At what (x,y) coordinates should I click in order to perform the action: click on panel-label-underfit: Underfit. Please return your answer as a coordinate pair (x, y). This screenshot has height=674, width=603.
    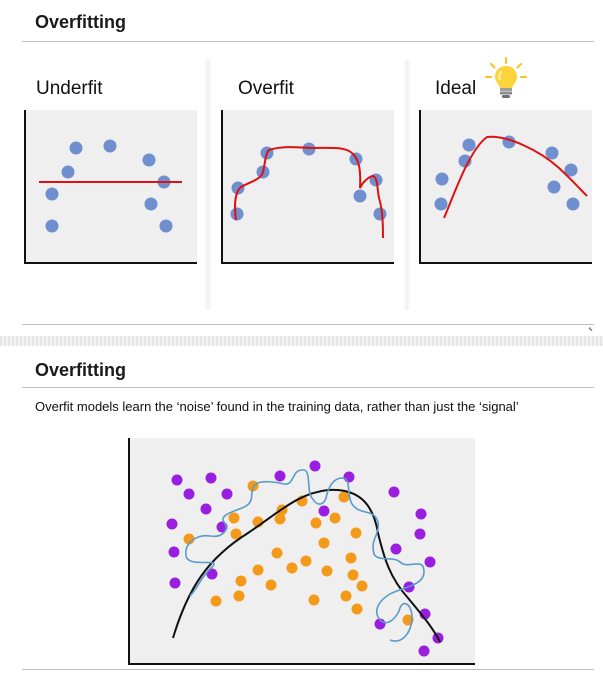
    Looking at the image, I should click on (69, 88).